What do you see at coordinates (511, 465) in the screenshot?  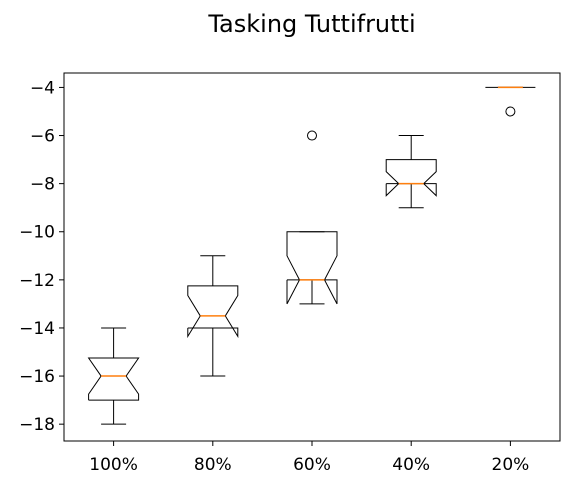 I see `x-tick-label: 20%` at bounding box center [511, 465].